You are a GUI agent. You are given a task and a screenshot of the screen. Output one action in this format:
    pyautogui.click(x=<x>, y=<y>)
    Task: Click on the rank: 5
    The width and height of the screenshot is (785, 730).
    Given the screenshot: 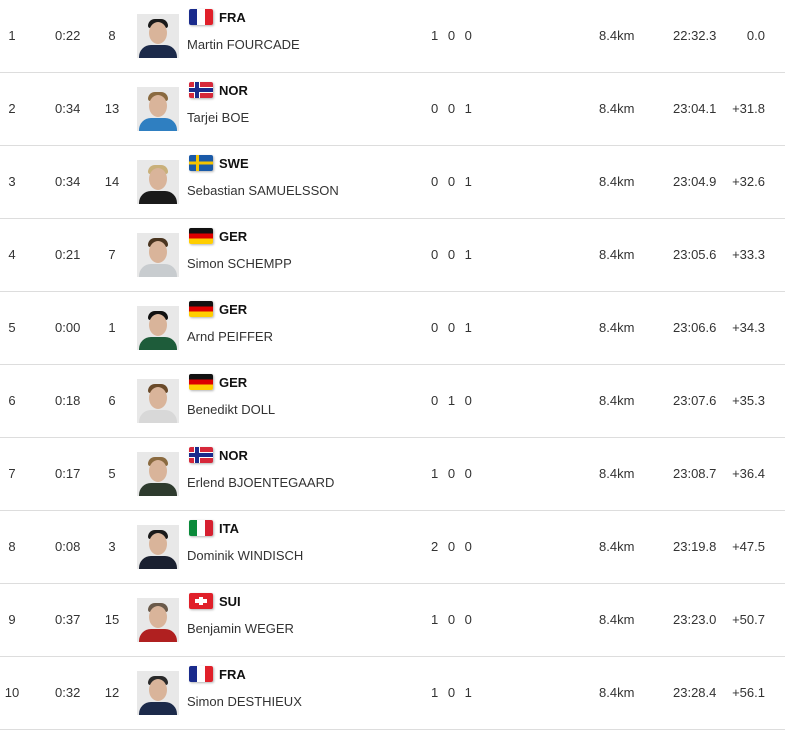 What is the action you would take?
    pyautogui.click(x=12, y=327)
    